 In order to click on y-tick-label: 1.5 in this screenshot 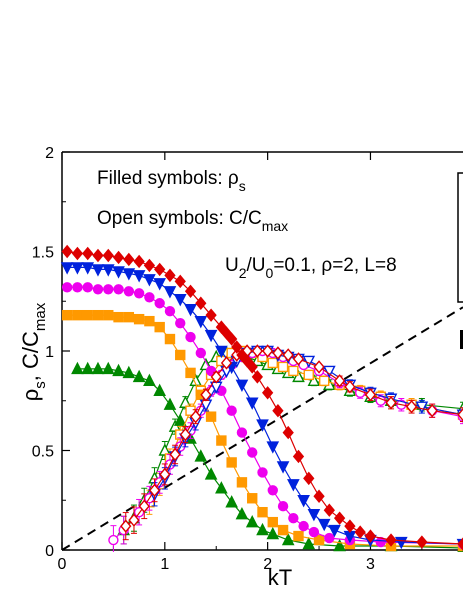, I will do `click(43, 253)`.